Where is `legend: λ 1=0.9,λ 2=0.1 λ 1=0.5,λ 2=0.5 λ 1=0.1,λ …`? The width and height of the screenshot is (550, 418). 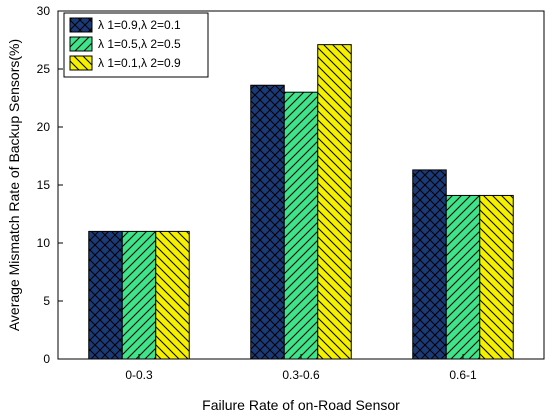 legend: λ 1=0.9,λ 2=0.1 λ 1=0.5,λ 2=0.5 λ 1=0.1,λ … is located at coordinates (136, 45).